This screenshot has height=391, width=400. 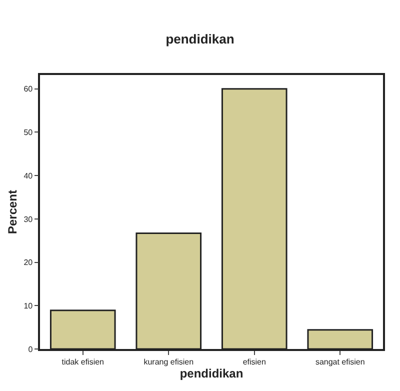 What do you see at coordinates (200, 39) in the screenshot?
I see `chart-title: pendidikan` at bounding box center [200, 39].